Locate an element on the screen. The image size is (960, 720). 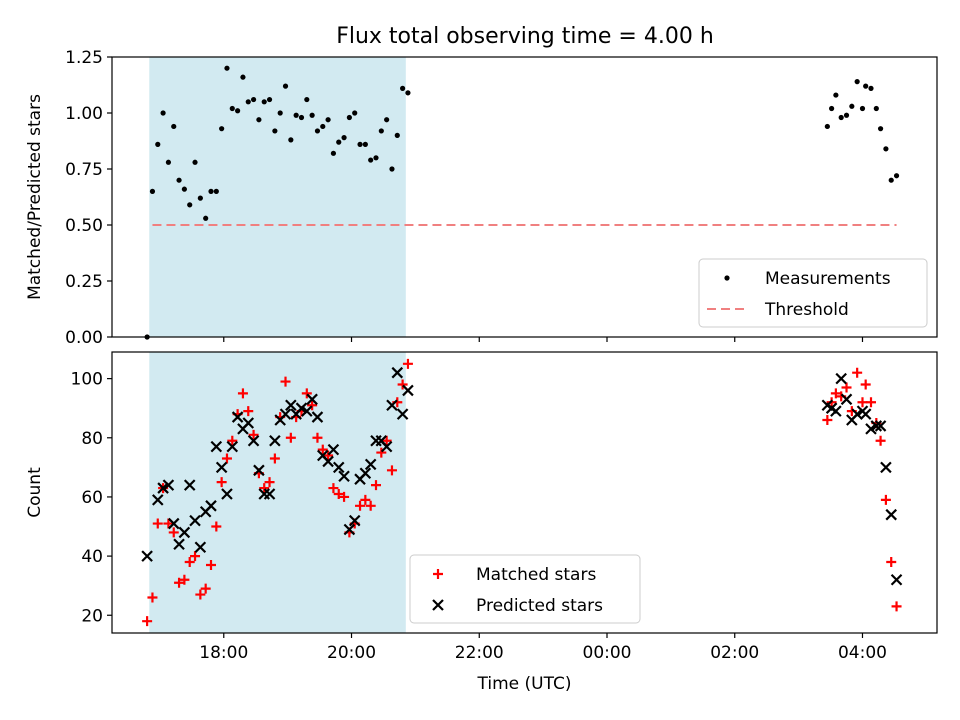
y-tick-label: 0.75 is located at coordinates (84, 170).